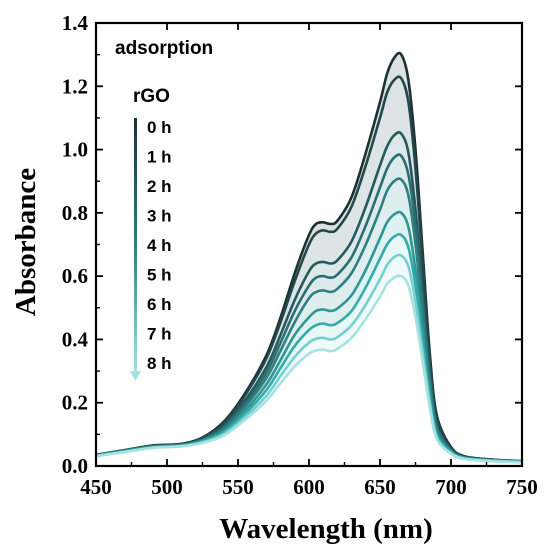 Image resolution: width=550 pixels, height=554 pixels. I want to click on legend-item-5h: 5 h, so click(159, 275).